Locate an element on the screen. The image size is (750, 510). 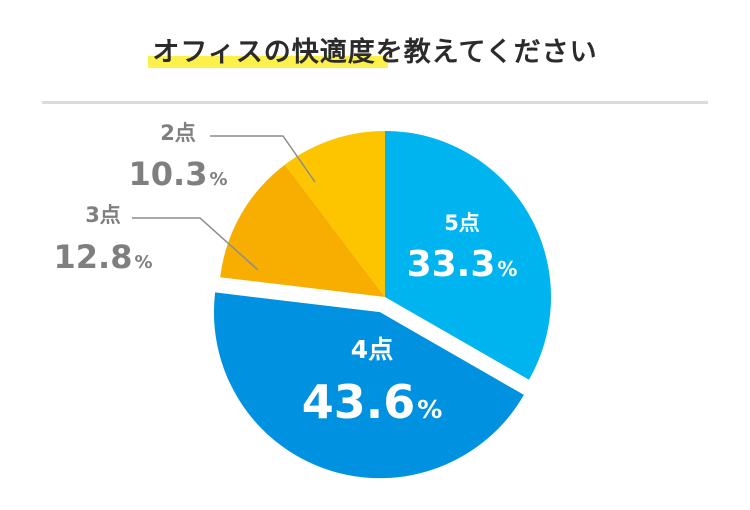
slice-value-4: 10.3% is located at coordinates (178, 174).